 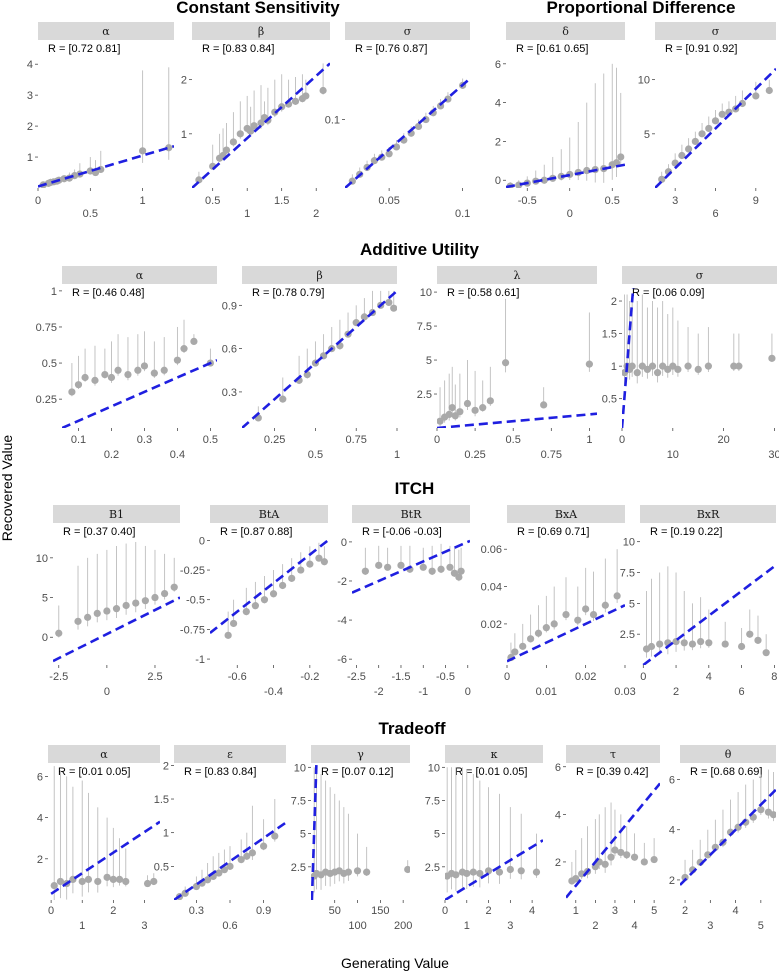 I want to click on section-title: Constant Sensitivity, so click(x=258, y=8).